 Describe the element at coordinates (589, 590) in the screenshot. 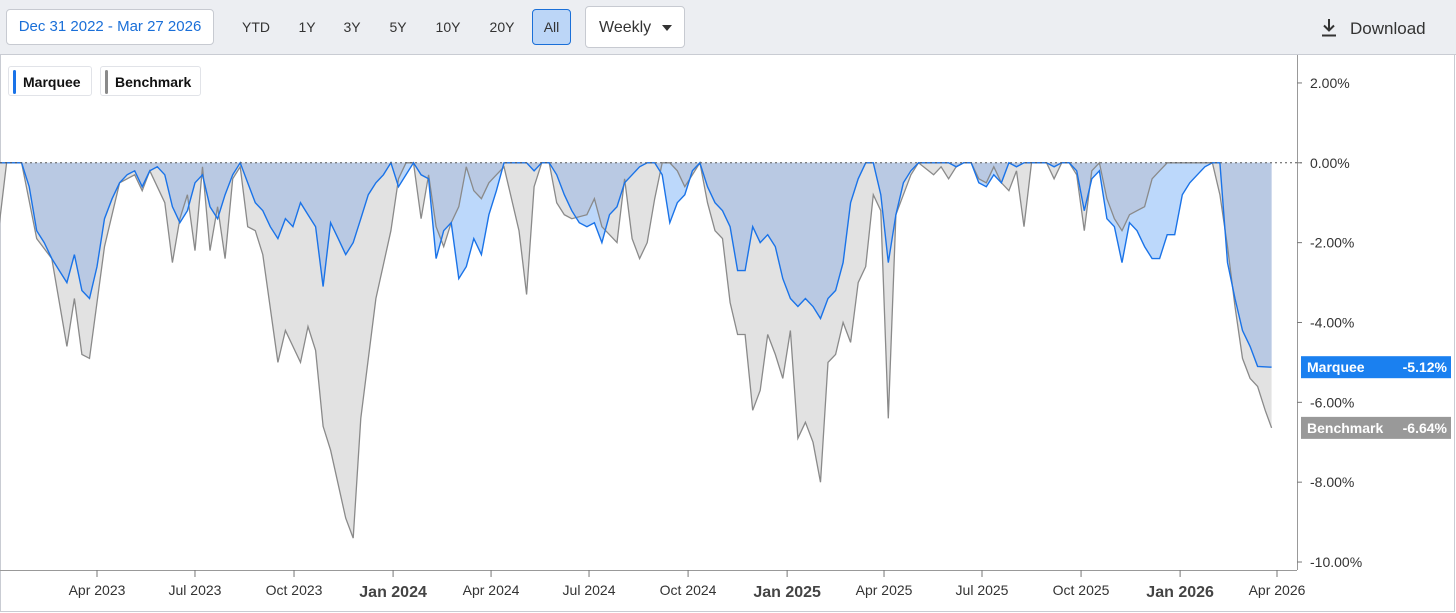

I see `x-tick-label: Jul 2024` at that location.